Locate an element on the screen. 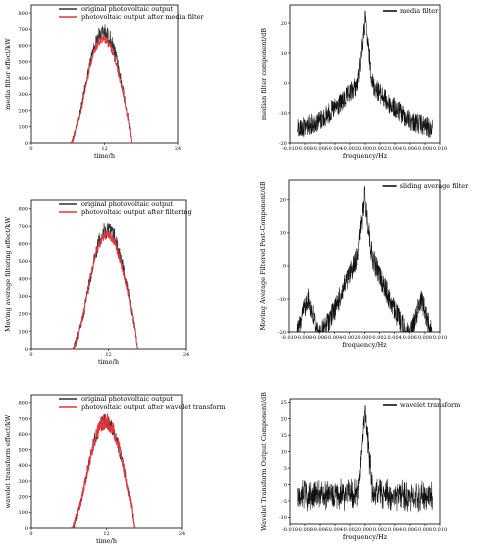  chart4-xtick-label: 0.000 is located at coordinates (364, 338).